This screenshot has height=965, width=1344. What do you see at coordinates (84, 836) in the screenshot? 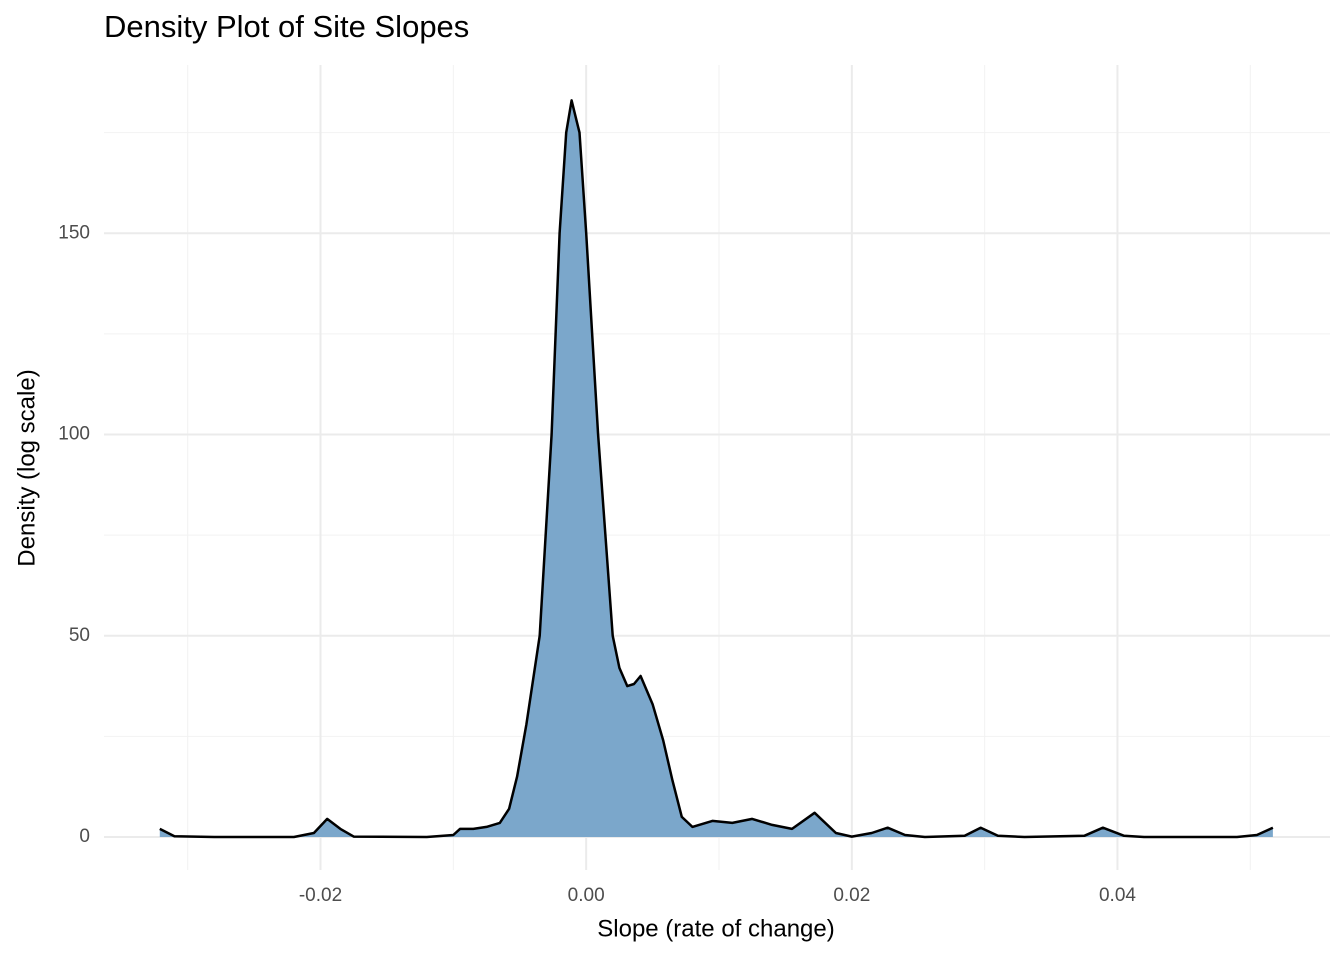
I see `y-tick-label: 0` at bounding box center [84, 836].